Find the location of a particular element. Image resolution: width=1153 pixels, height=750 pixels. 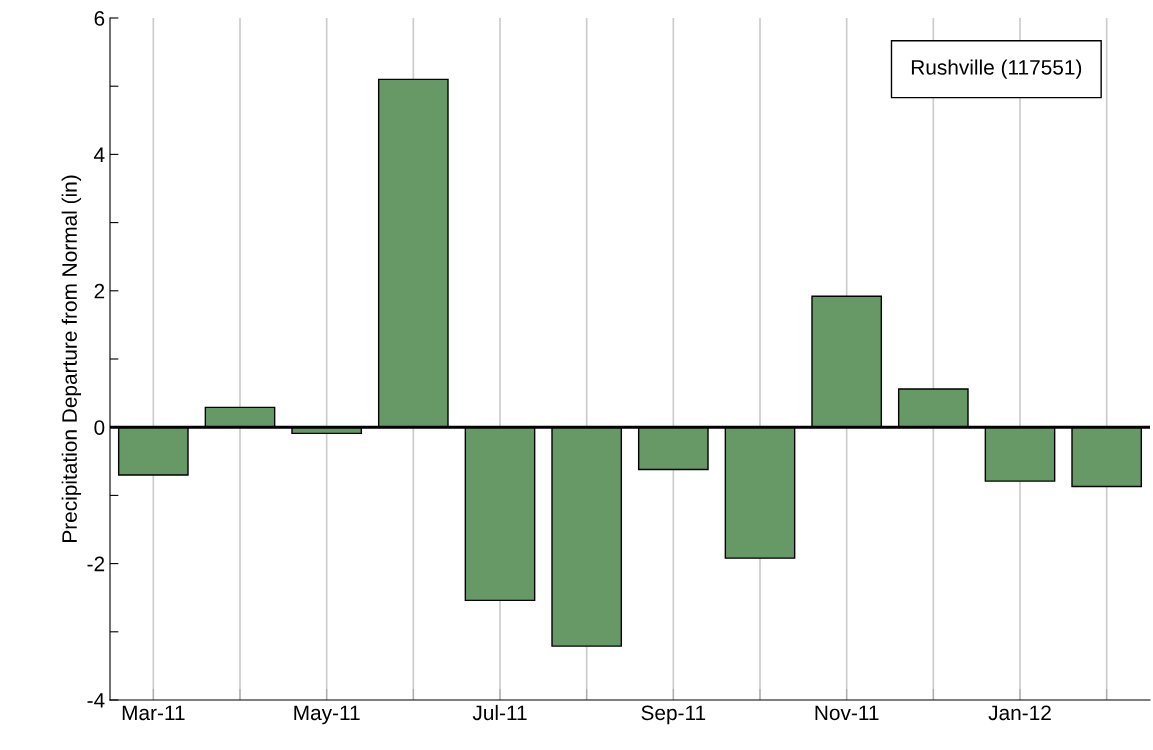

y-tick-label: -4 is located at coordinates (96, 700).